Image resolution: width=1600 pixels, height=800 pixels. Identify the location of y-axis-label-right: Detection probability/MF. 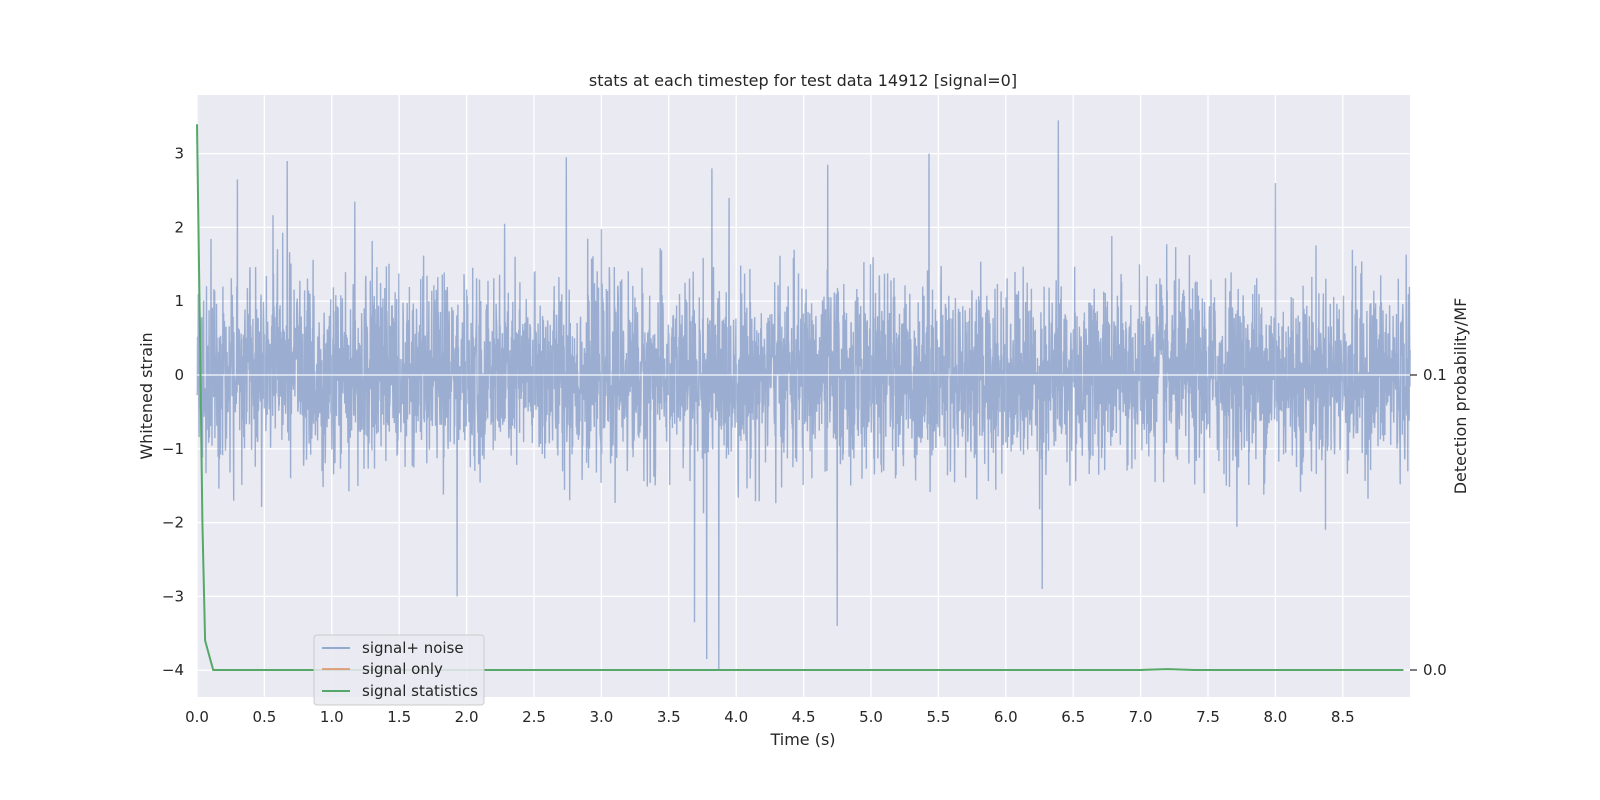
(1460, 396).